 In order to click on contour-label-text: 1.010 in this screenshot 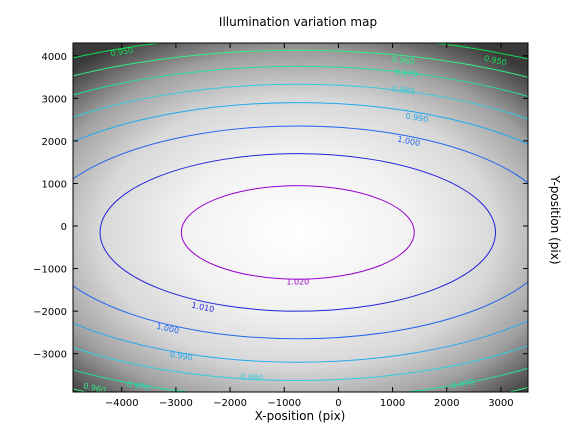, I will do `click(203, 307)`.